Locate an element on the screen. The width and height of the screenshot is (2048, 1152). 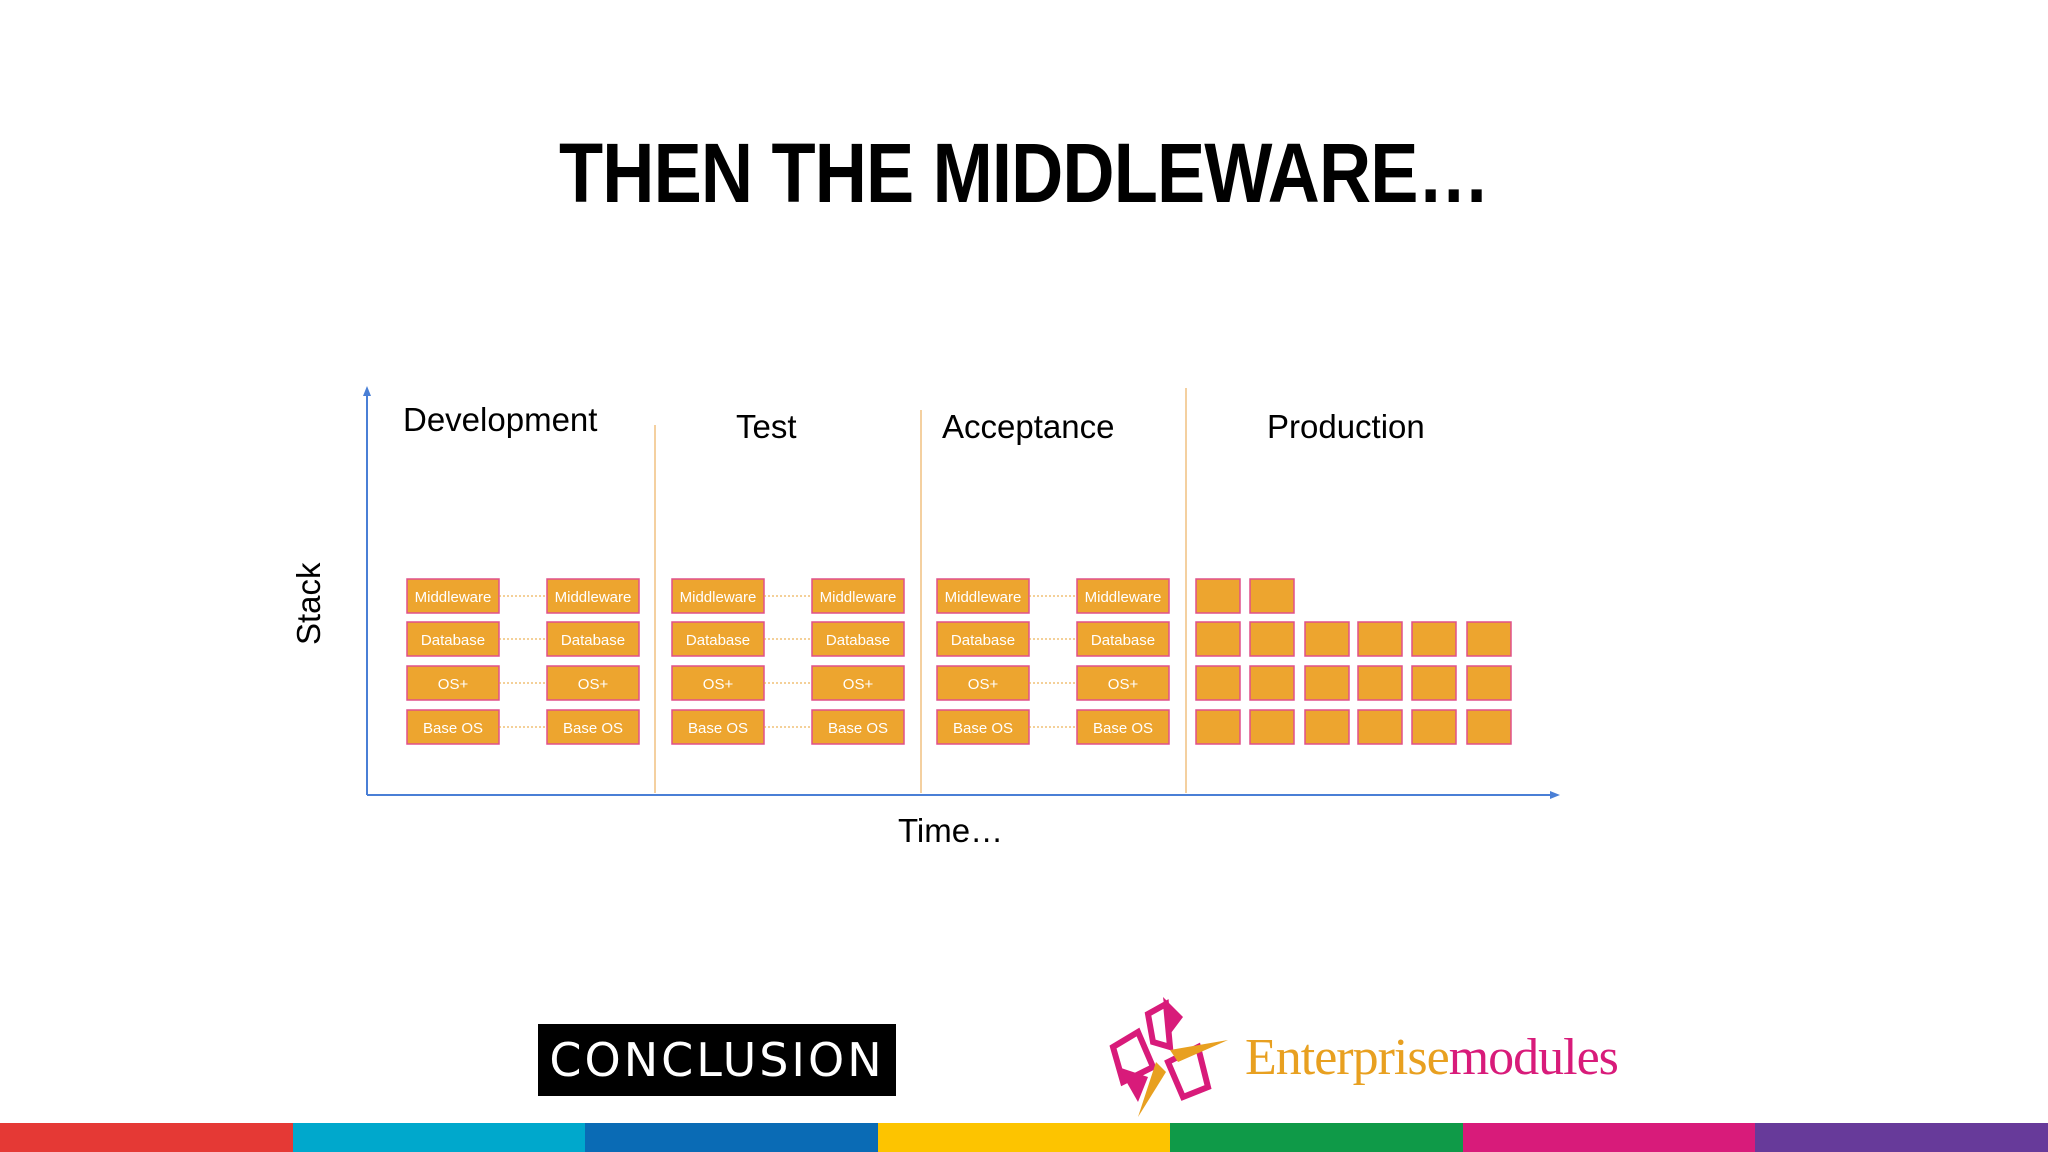
stage-label-development: Development is located at coordinates (500, 419).